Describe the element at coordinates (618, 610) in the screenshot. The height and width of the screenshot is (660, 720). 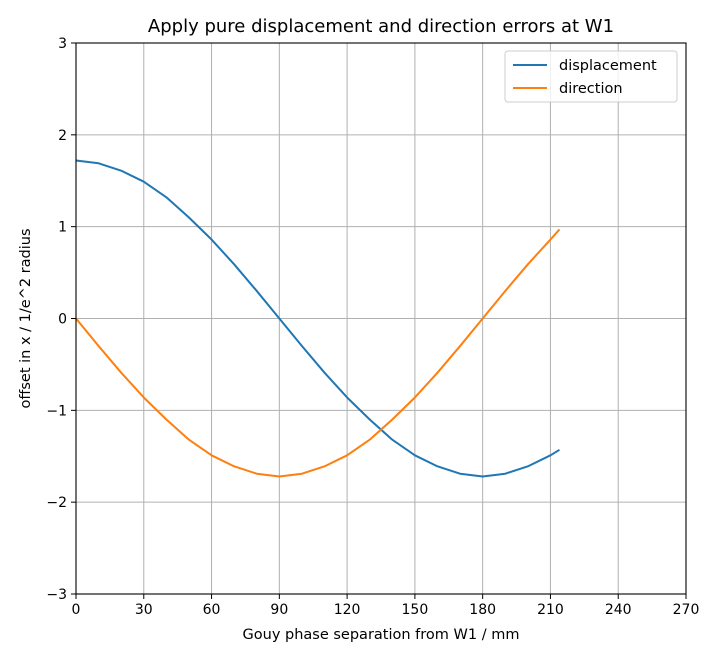
I see `x-tick-label: 240` at that location.